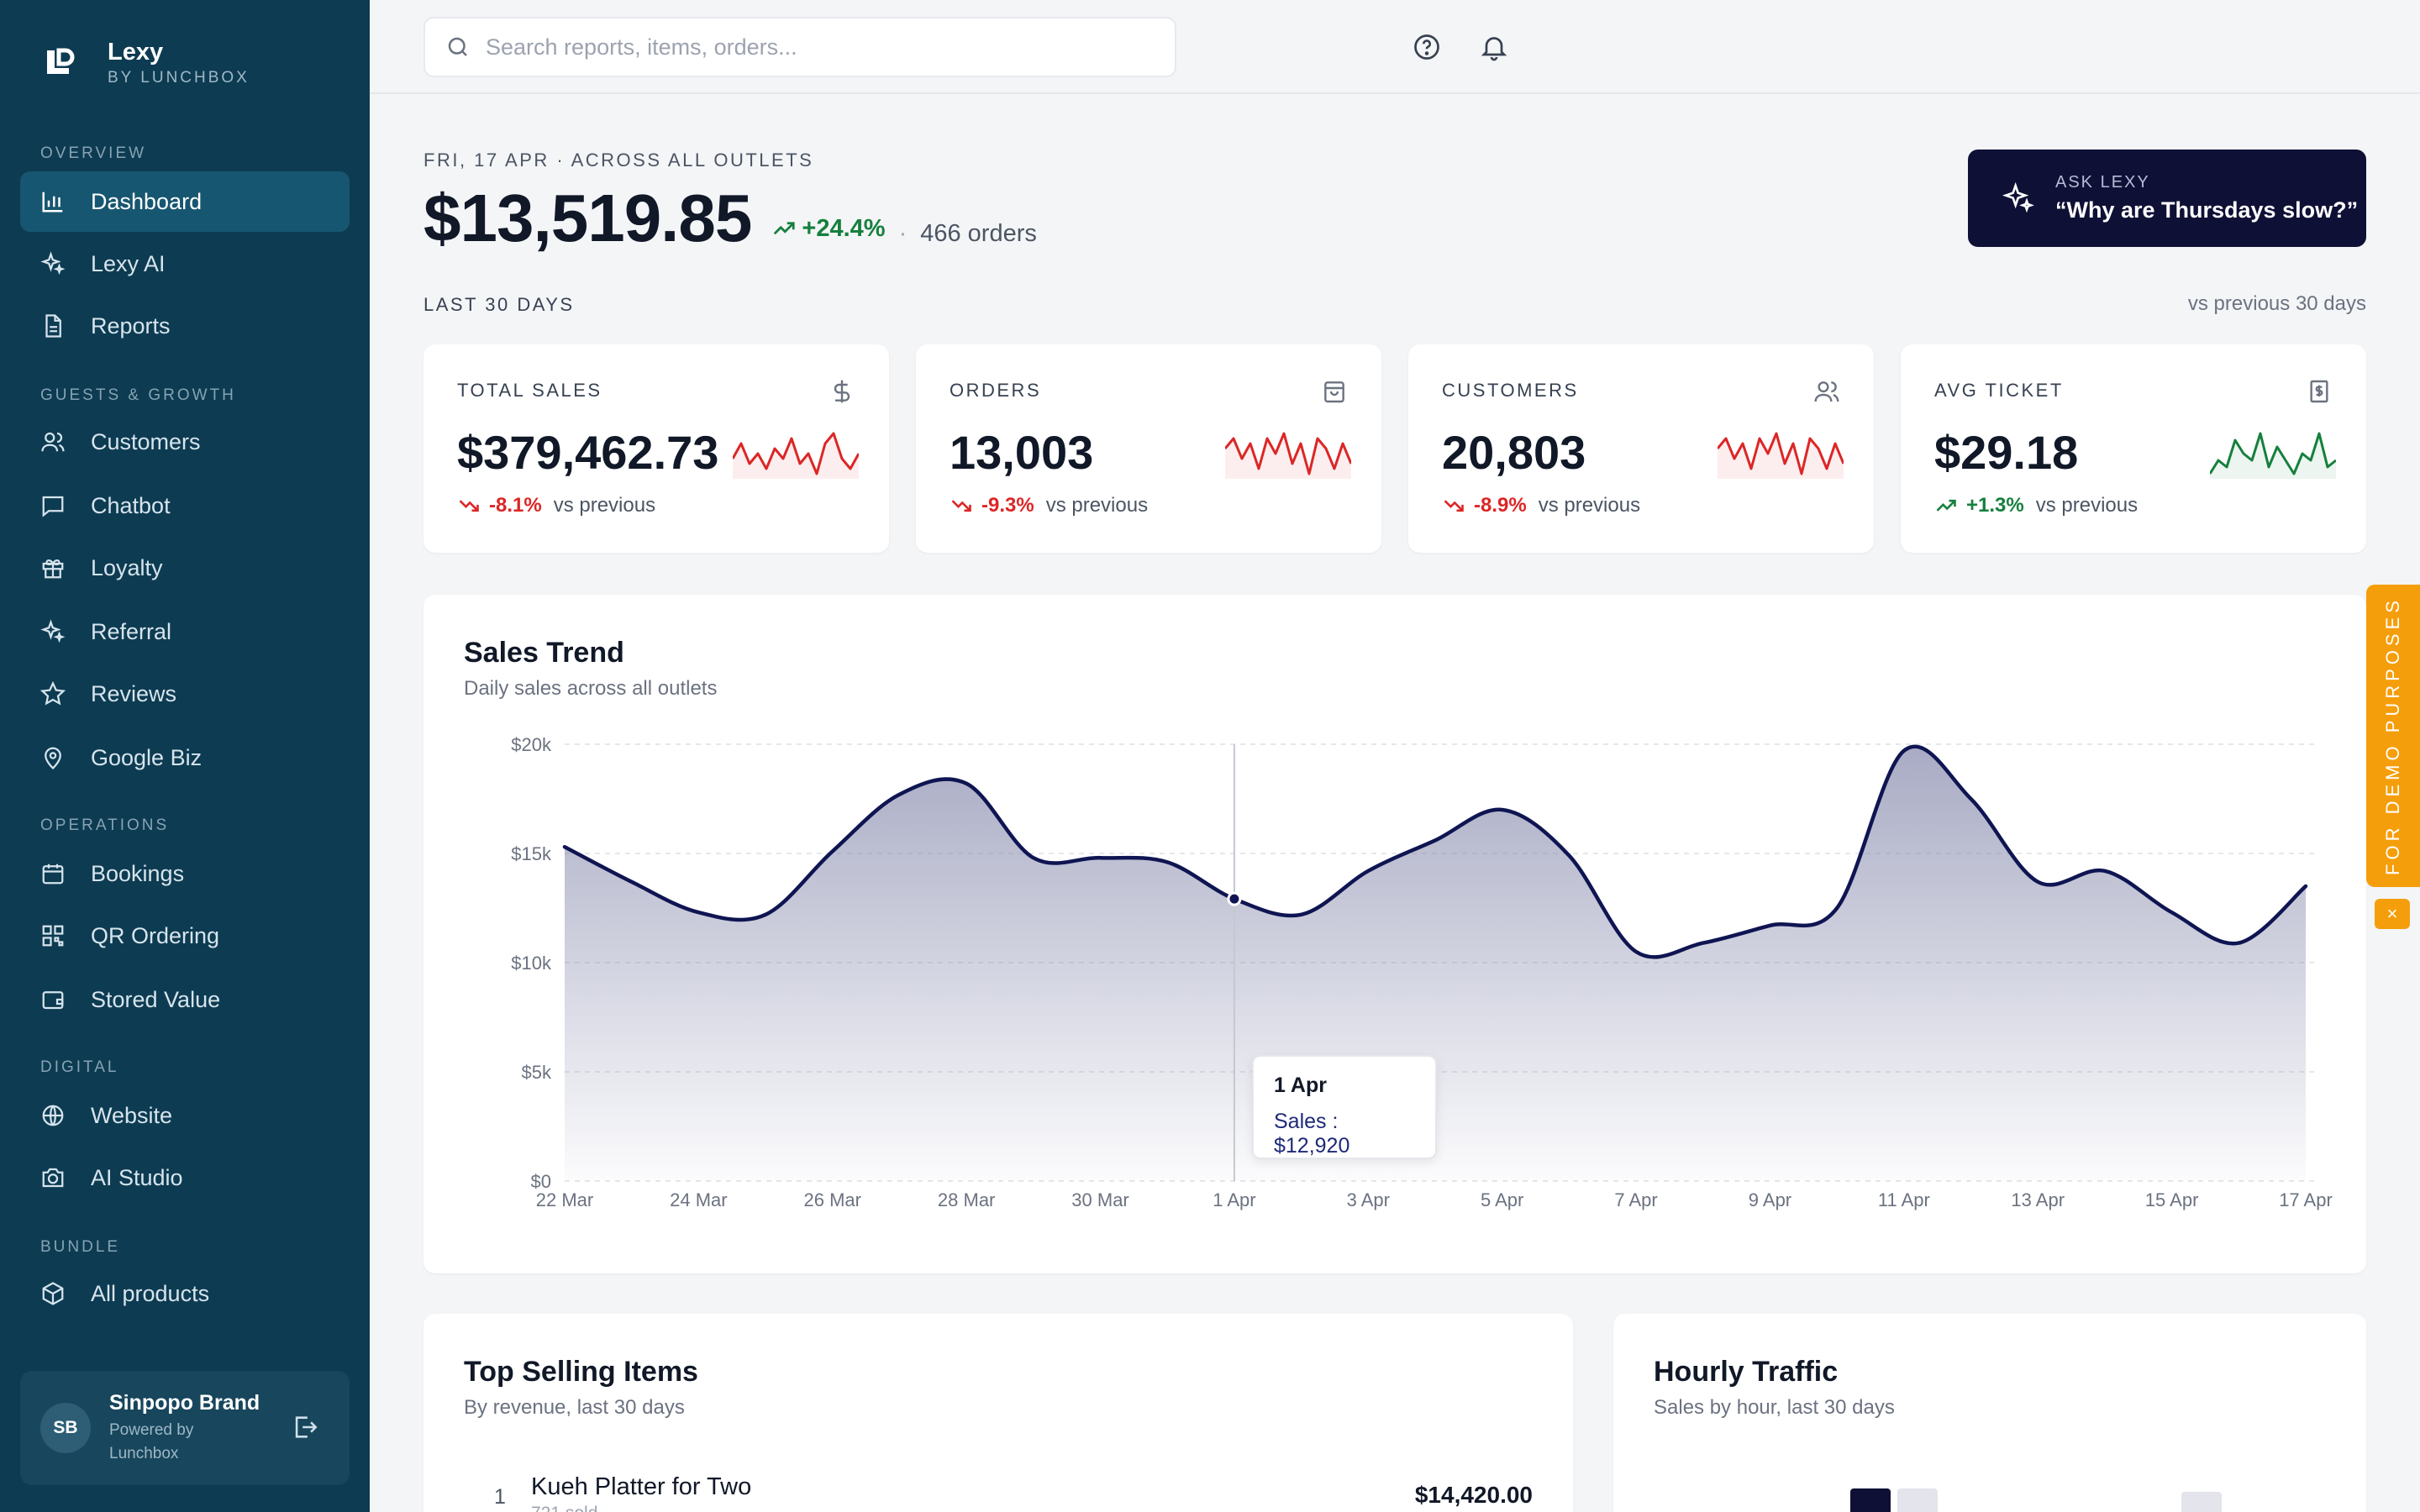  Describe the element at coordinates (1427, 47) in the screenshot. I see `help-icon` at that location.